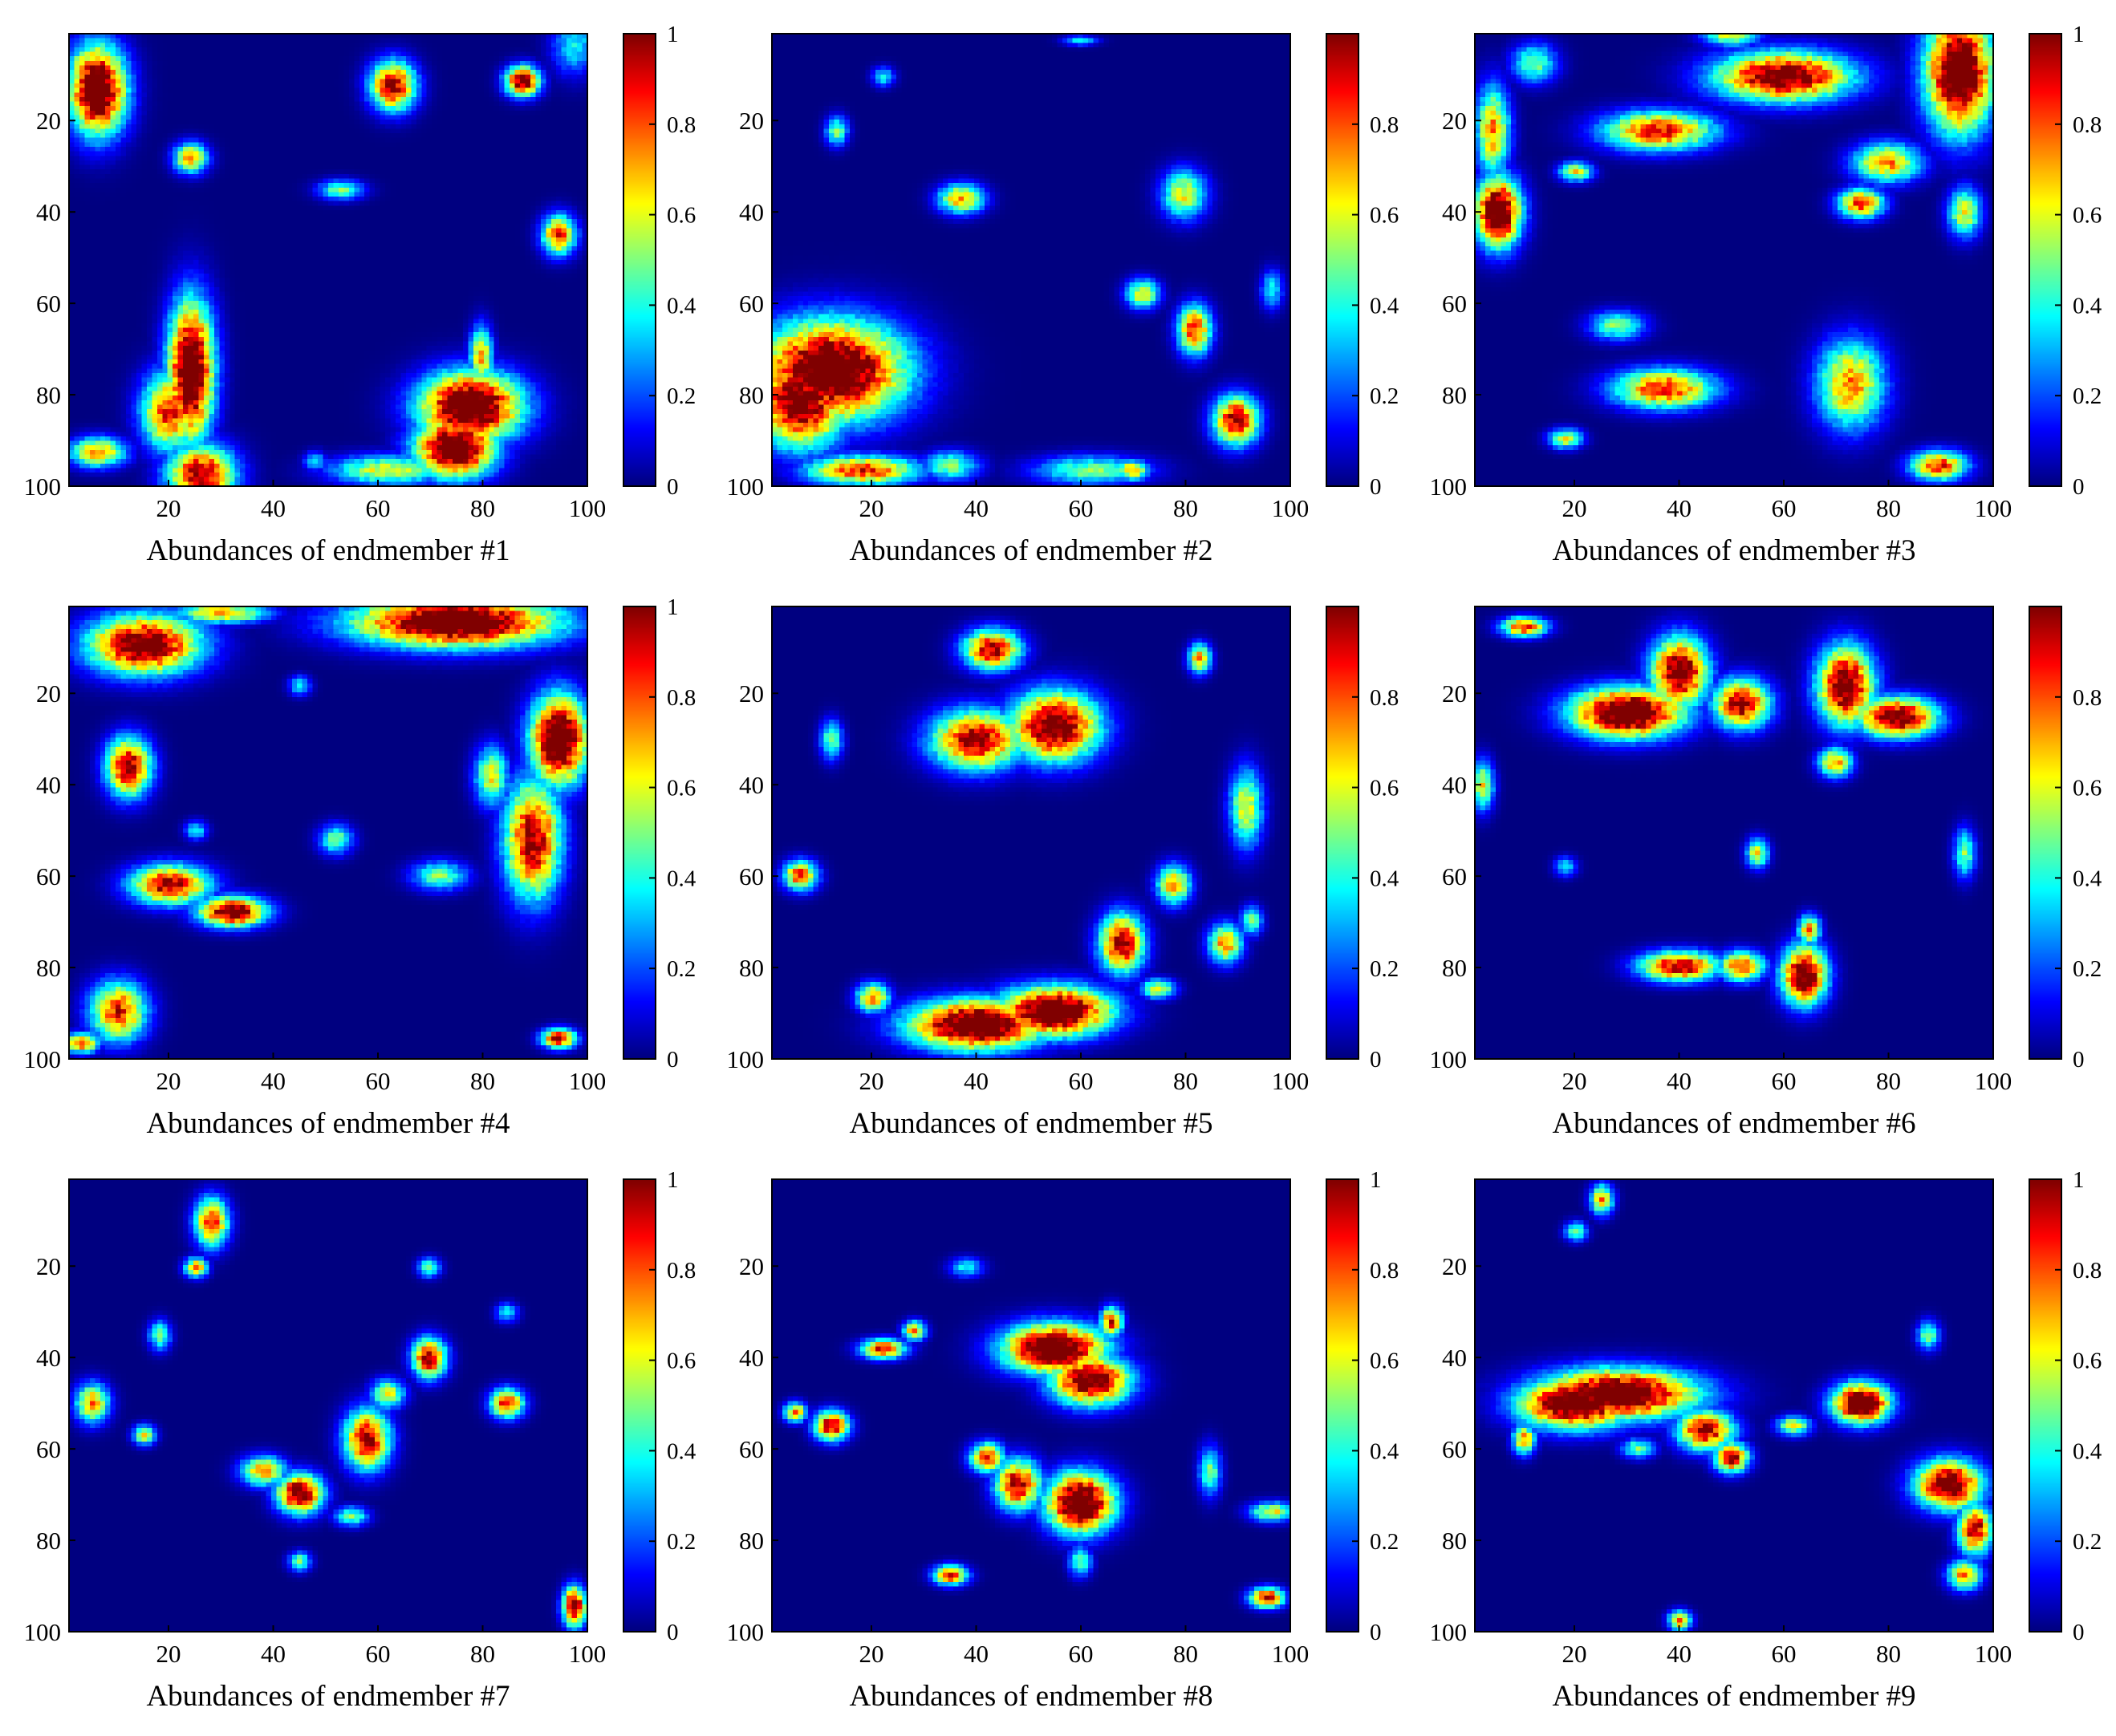  Describe the element at coordinates (1030, 551) in the screenshot. I see `panel-caption: Abundances of endmember #2` at that location.